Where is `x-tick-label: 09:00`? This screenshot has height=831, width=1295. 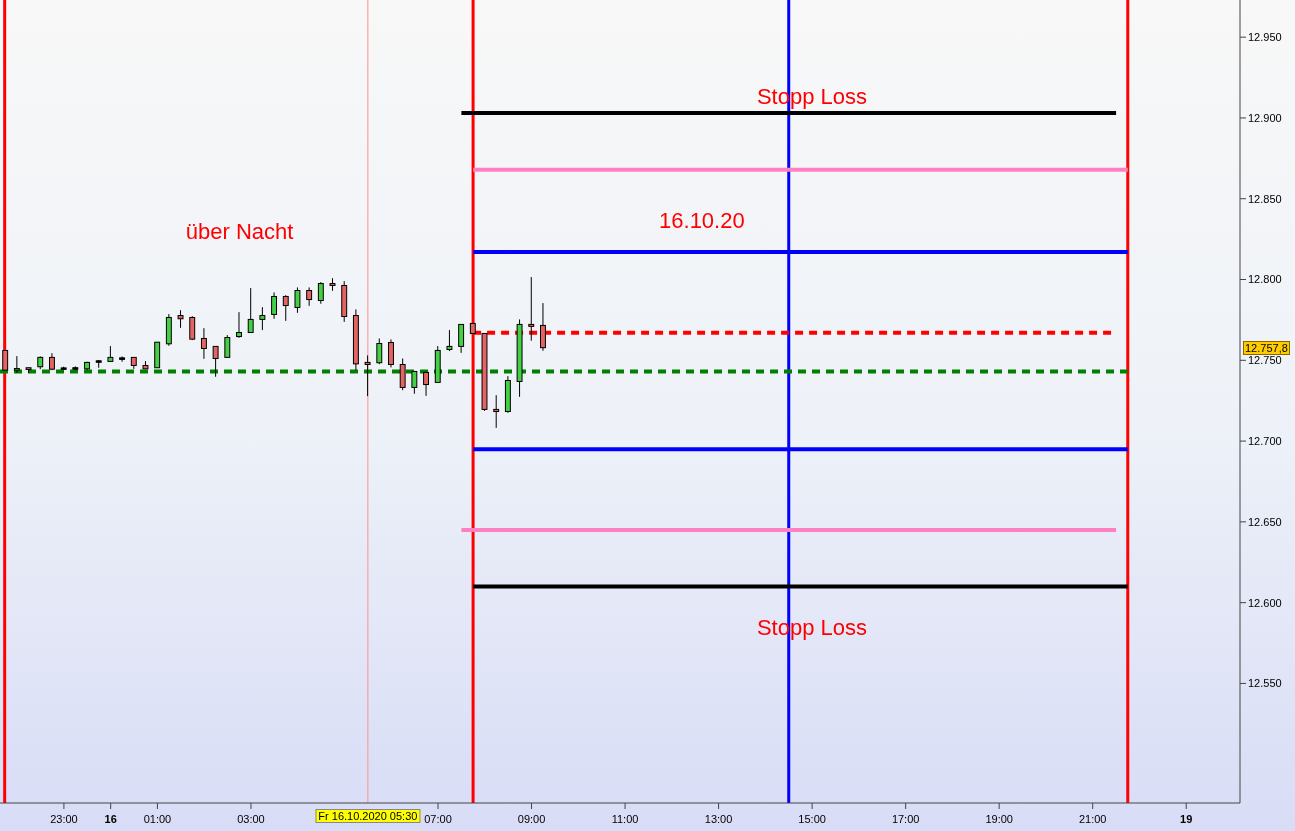 x-tick-label: 09:00 is located at coordinates (531, 819).